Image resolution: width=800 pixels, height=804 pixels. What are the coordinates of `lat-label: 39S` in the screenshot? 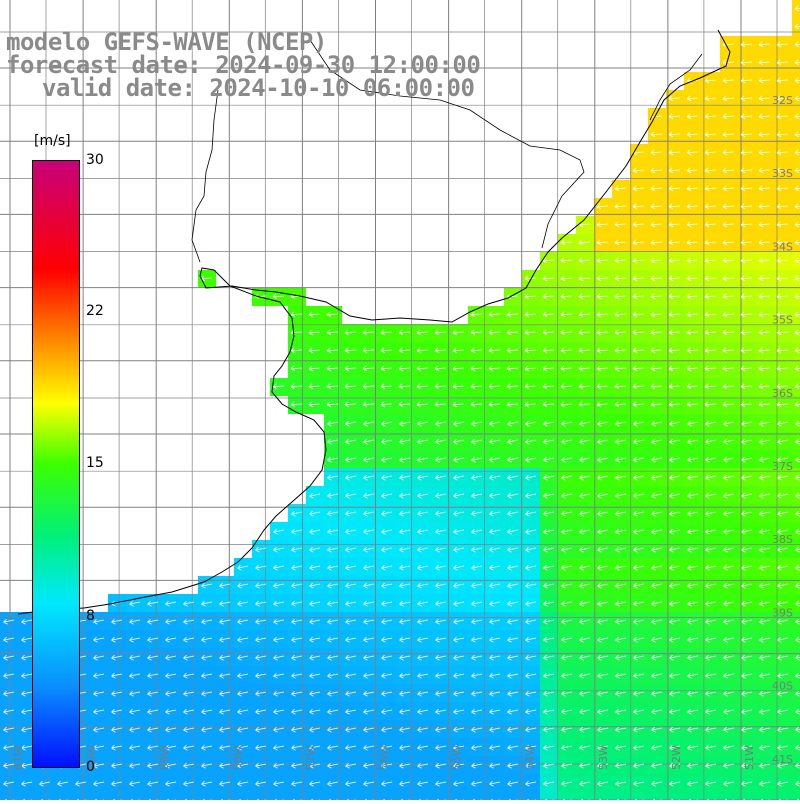 It's located at (782, 612).